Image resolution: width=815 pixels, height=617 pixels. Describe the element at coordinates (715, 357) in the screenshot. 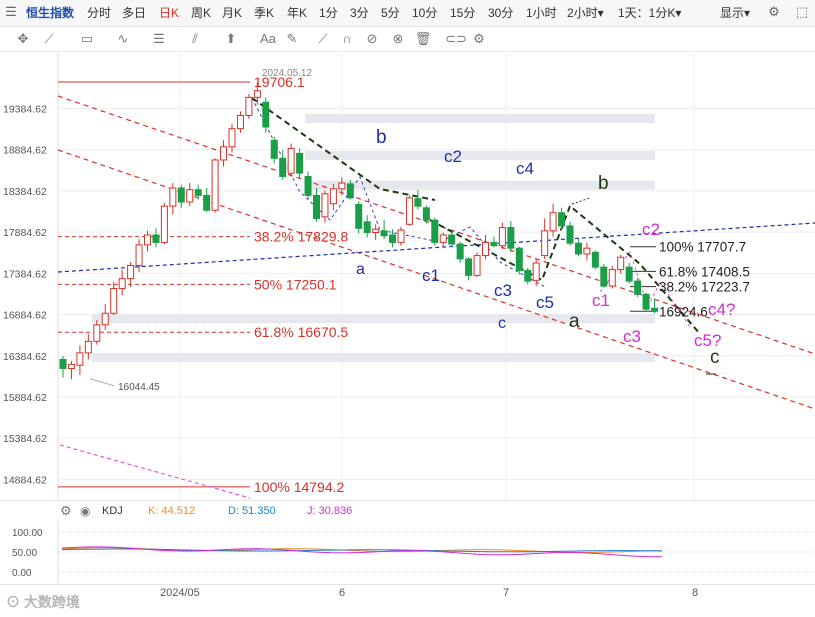

I see `wave-label: c` at that location.